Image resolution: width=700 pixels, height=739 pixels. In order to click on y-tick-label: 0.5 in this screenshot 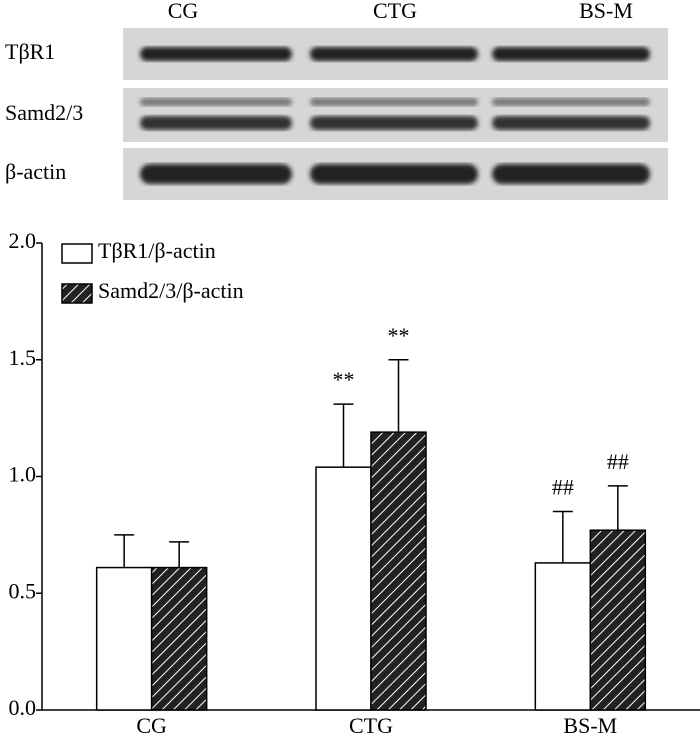, I will do `click(23, 590)`.